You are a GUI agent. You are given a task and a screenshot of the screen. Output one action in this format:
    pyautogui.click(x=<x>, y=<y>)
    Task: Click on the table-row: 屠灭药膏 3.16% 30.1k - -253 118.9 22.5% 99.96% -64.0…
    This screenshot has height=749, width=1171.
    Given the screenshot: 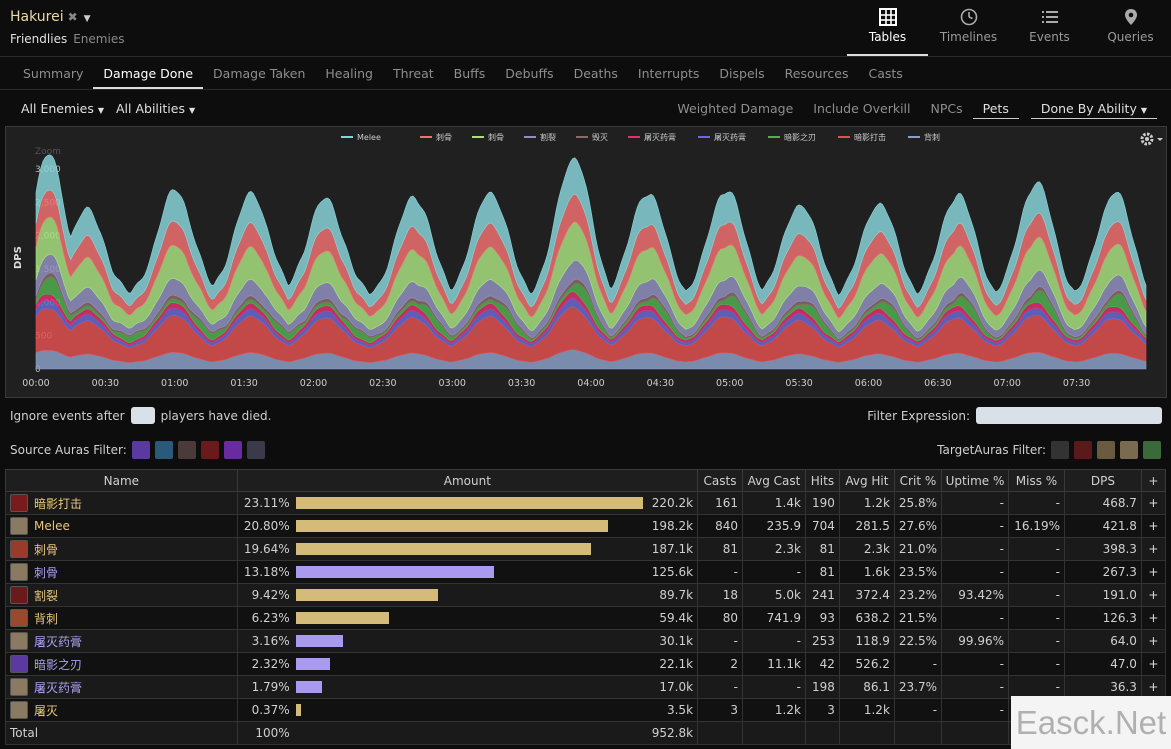 What is the action you would take?
    pyautogui.click(x=586, y=641)
    